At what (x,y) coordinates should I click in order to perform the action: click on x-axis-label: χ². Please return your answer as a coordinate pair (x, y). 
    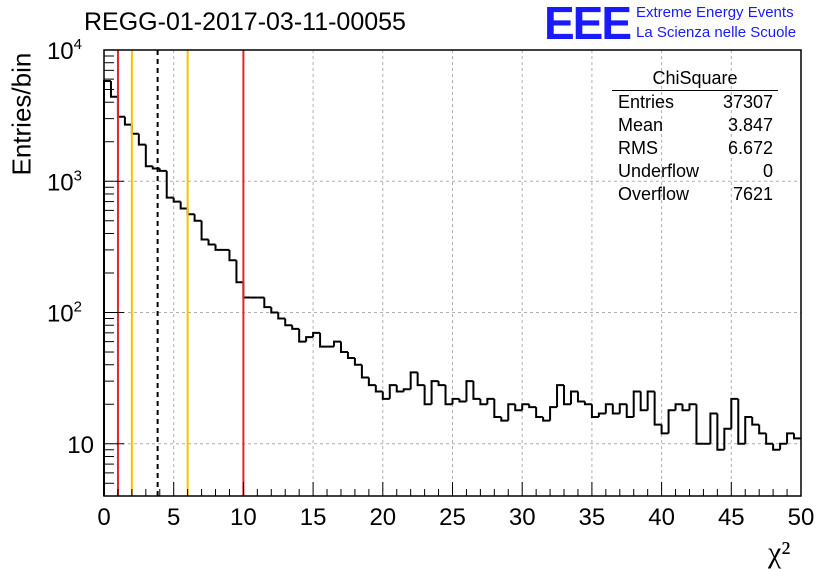
    Looking at the image, I should click on (779, 552).